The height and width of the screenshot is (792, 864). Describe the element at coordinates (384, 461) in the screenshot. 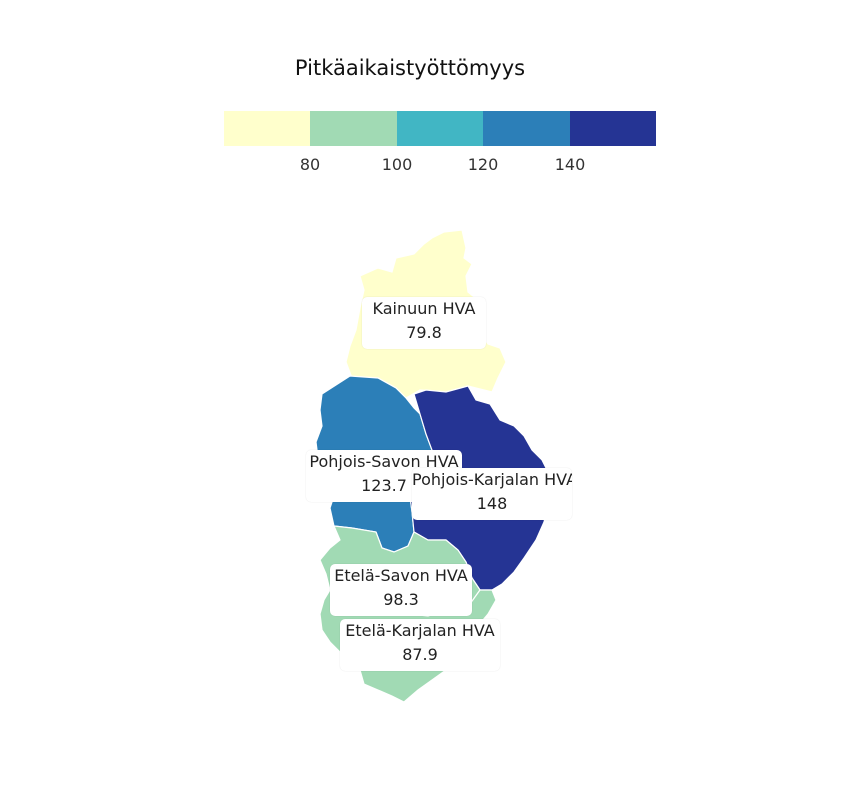

I see `label-pohjois-savo-name: Pohjois-Savon HVA` at that location.